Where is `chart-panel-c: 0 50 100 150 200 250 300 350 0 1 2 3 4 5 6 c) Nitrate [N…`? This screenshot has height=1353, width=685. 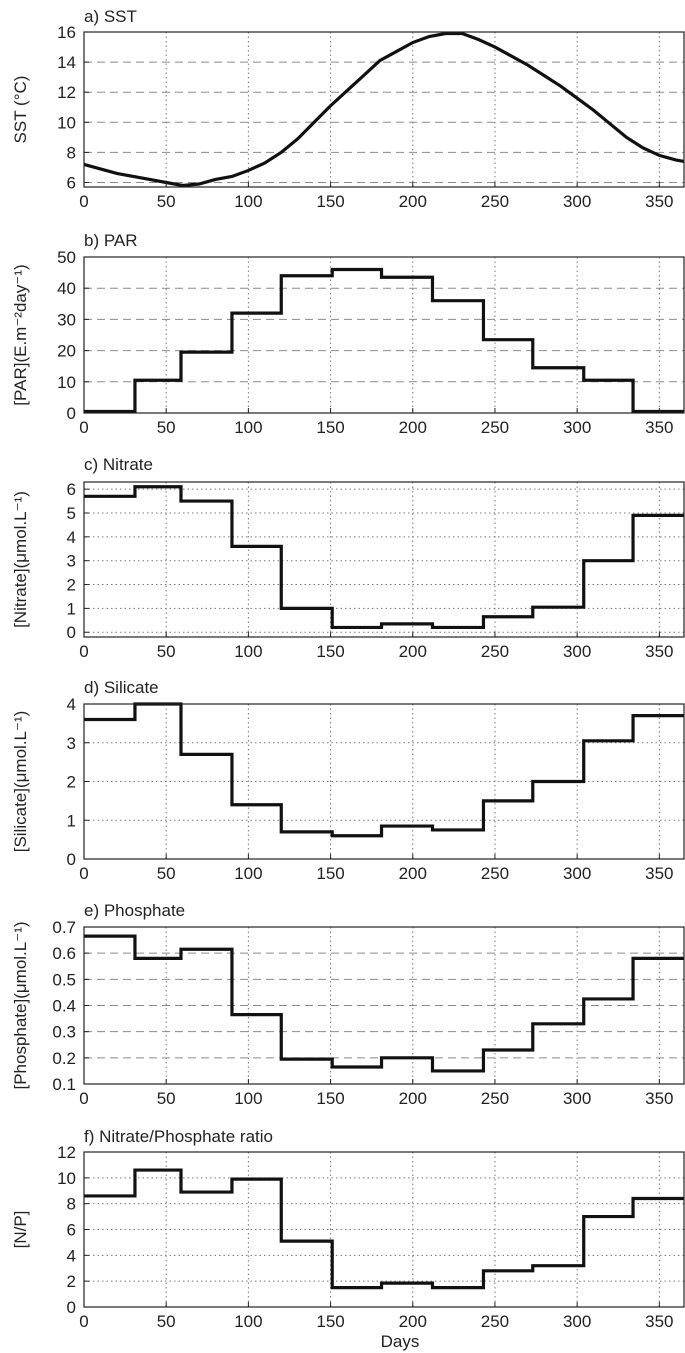 chart-panel-c: 0 50 100 150 200 250 300 350 0 1 2 3 4 5 6 c) Nitrate [N… is located at coordinates (348, 558).